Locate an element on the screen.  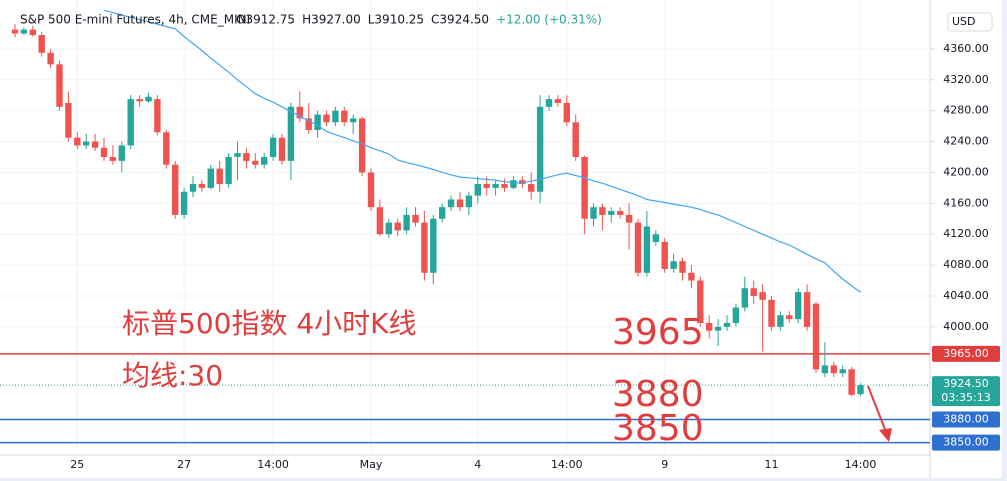
annotation: 均线:30 is located at coordinates (172, 375).